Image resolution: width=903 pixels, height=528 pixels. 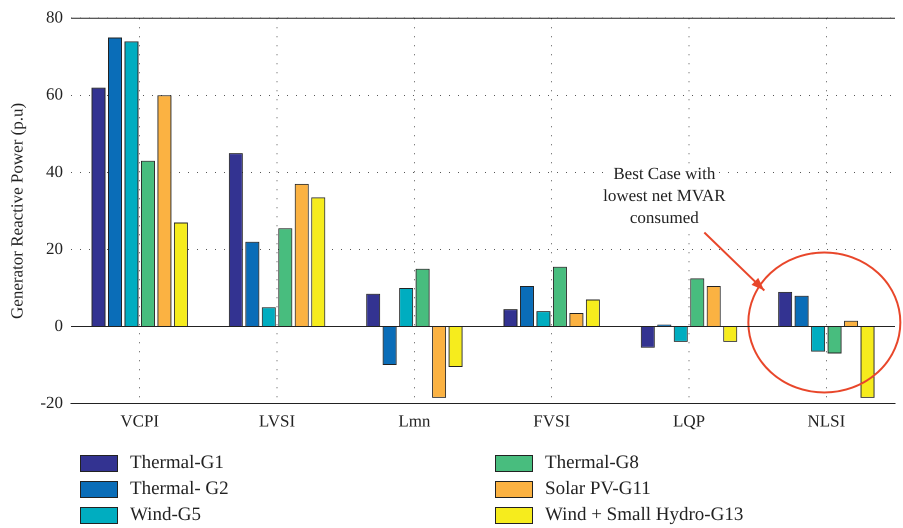 I want to click on y-tick-label: 60, so click(x=55, y=94).